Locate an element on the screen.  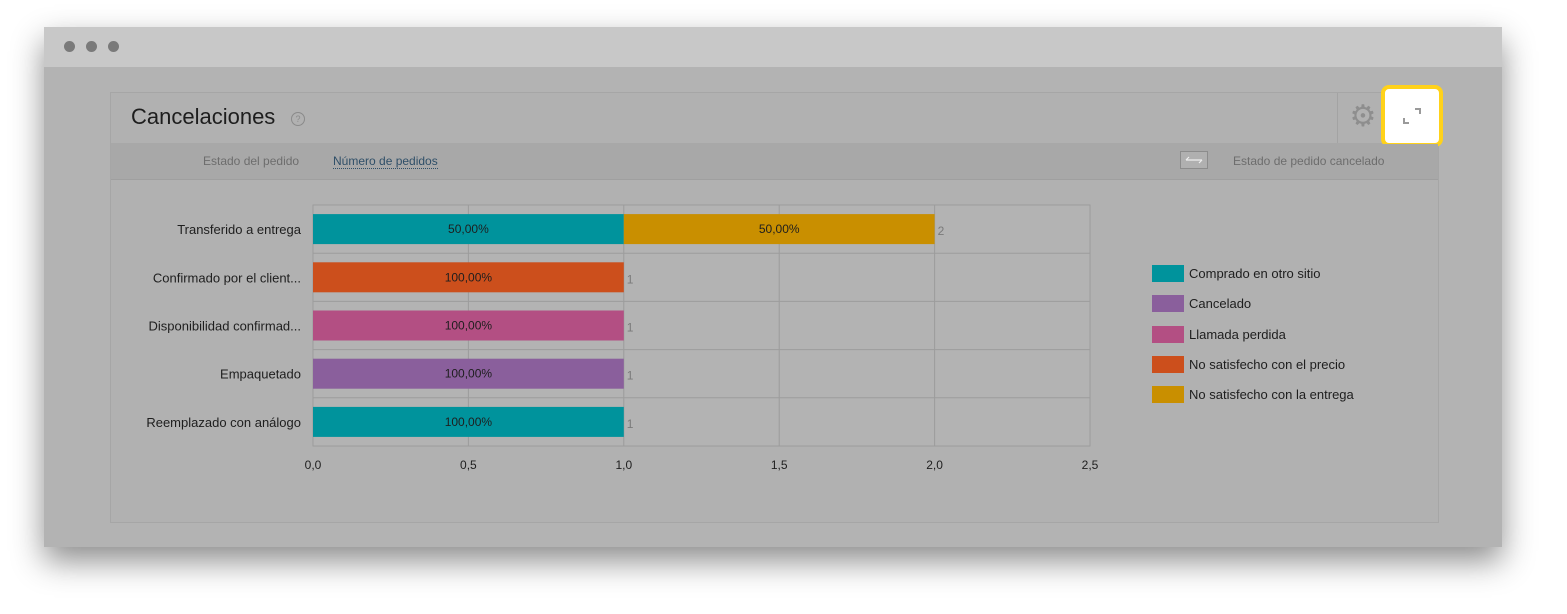
legend-item: No satisfecho con la entrega is located at coordinates (1272, 395).